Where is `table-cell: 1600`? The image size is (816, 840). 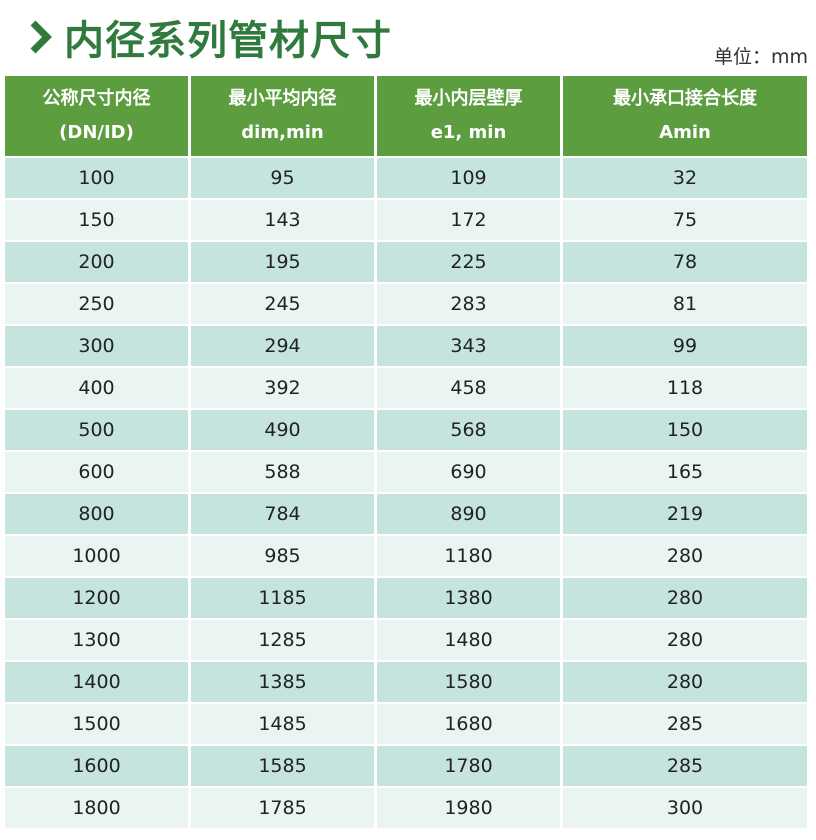
table-cell: 1600 is located at coordinates (96, 766).